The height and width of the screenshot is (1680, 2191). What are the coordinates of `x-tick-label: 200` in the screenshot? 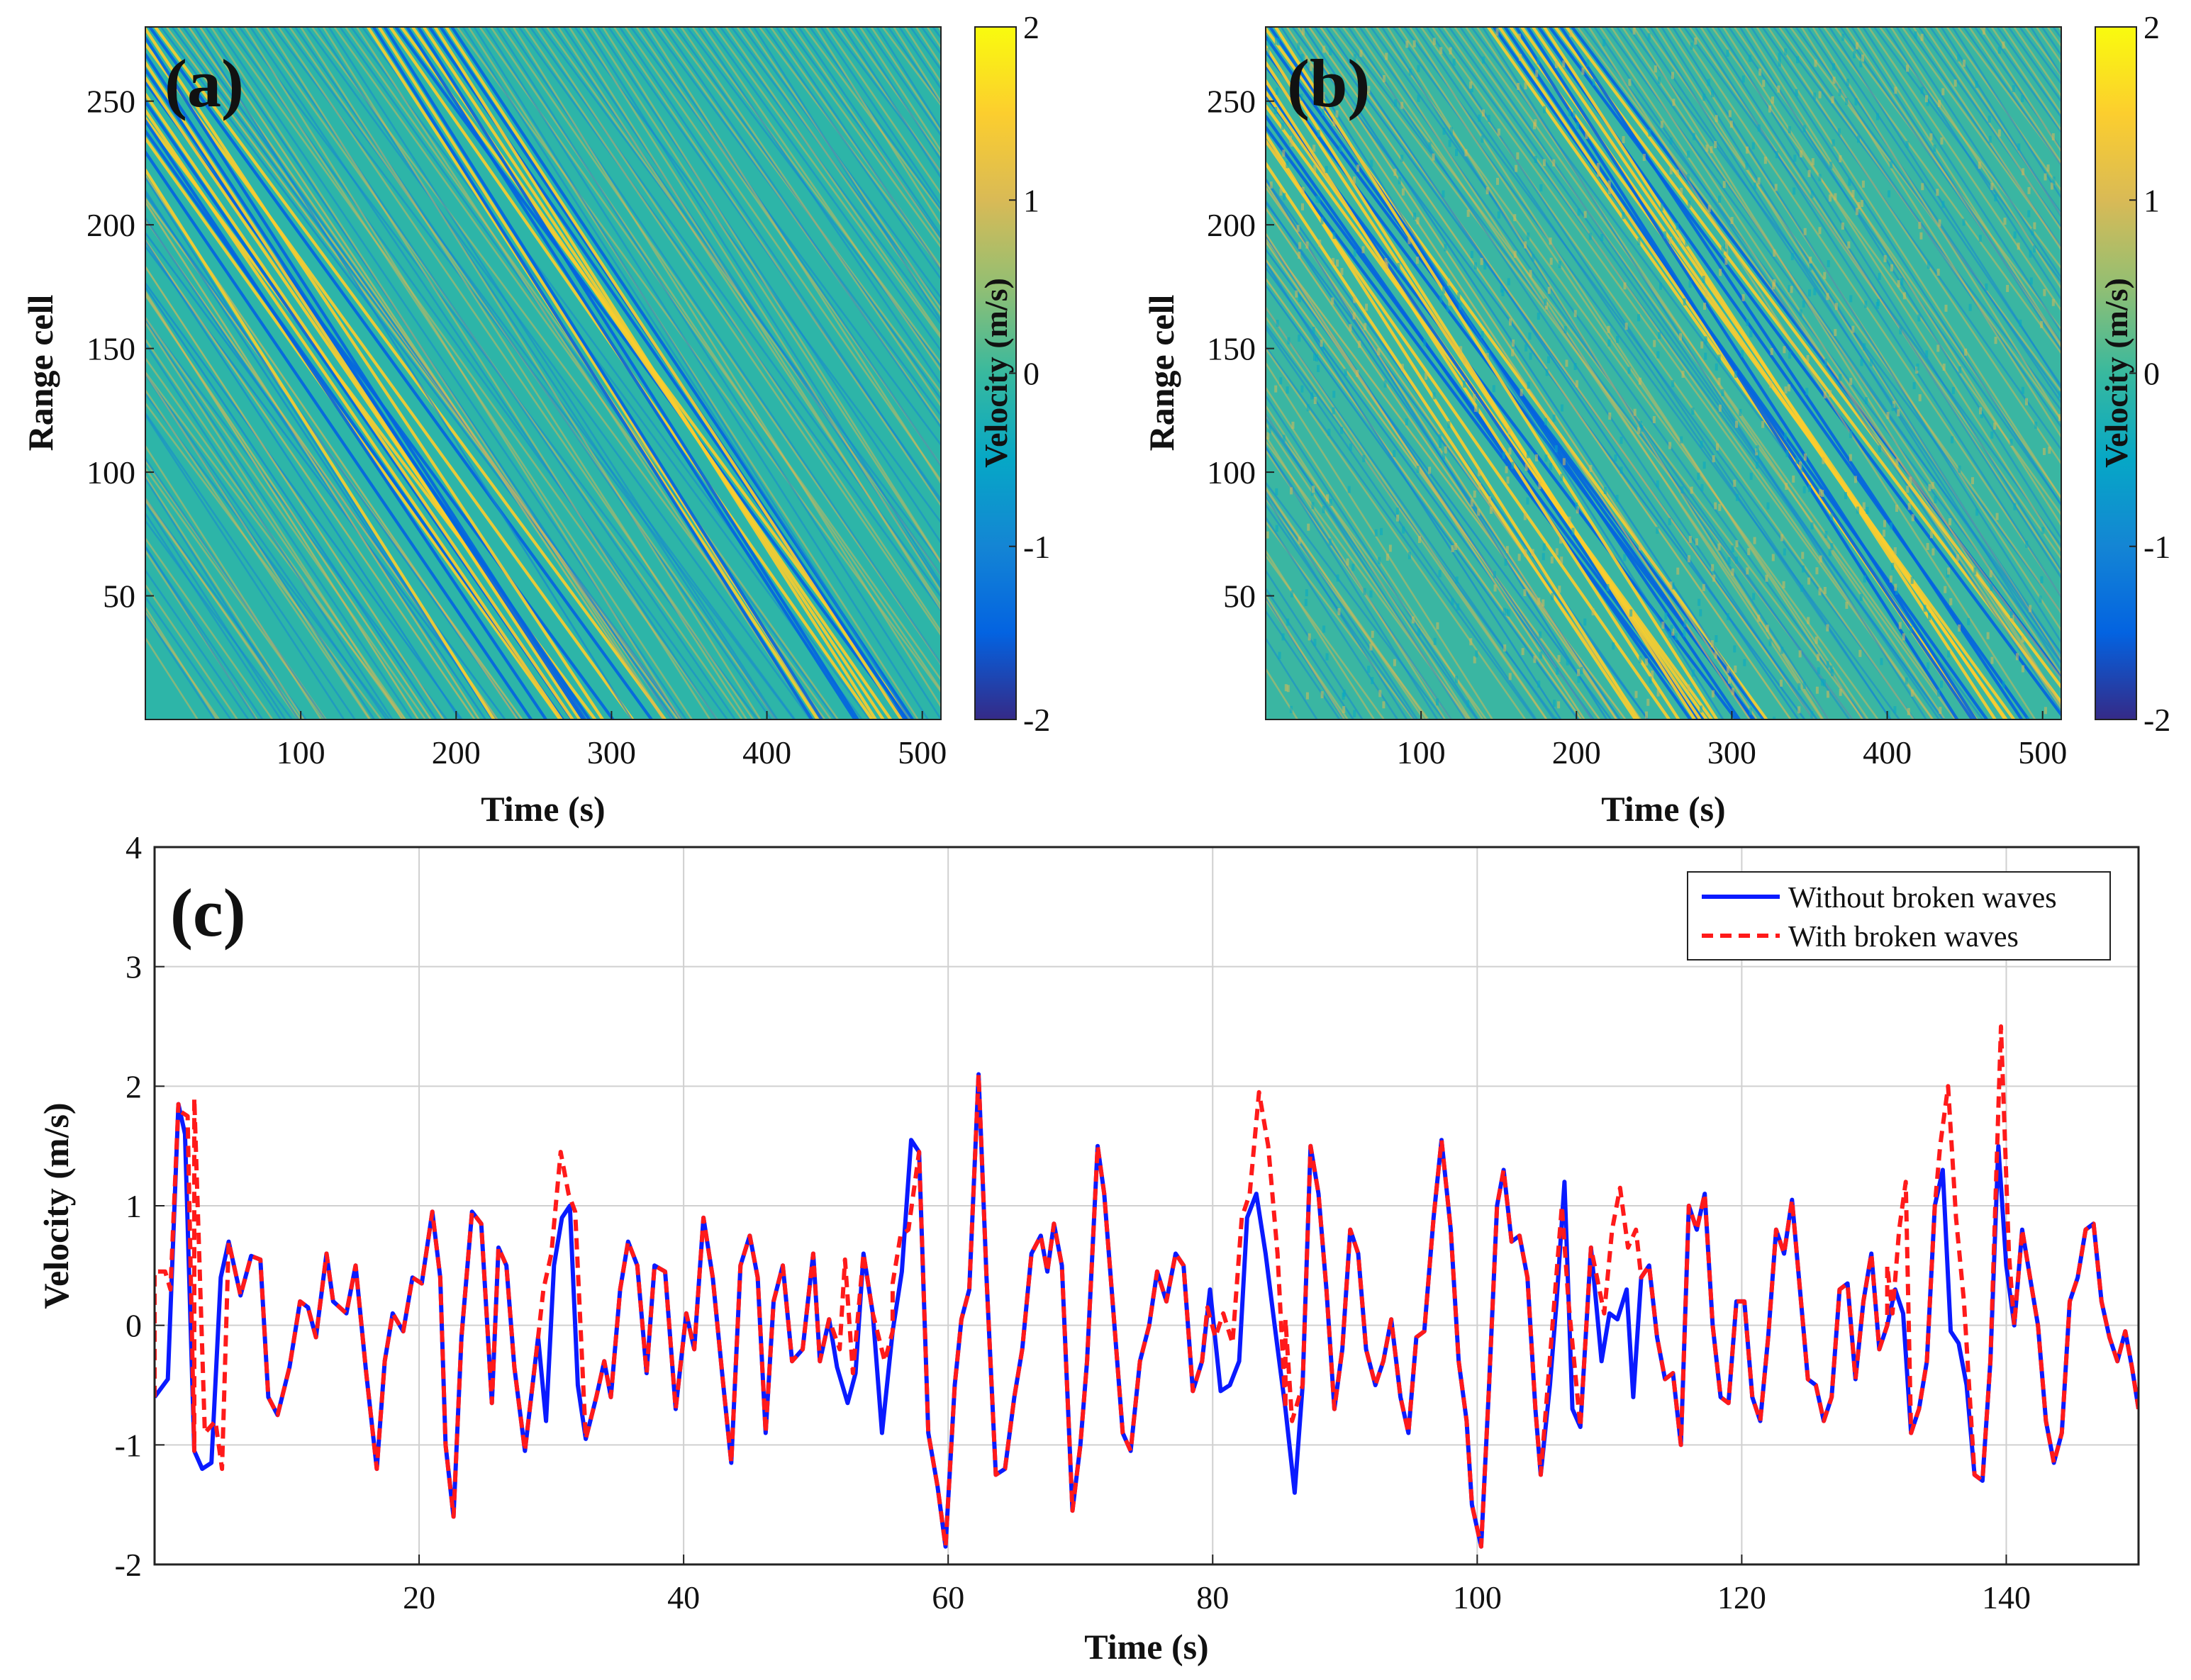 It's located at (456, 752).